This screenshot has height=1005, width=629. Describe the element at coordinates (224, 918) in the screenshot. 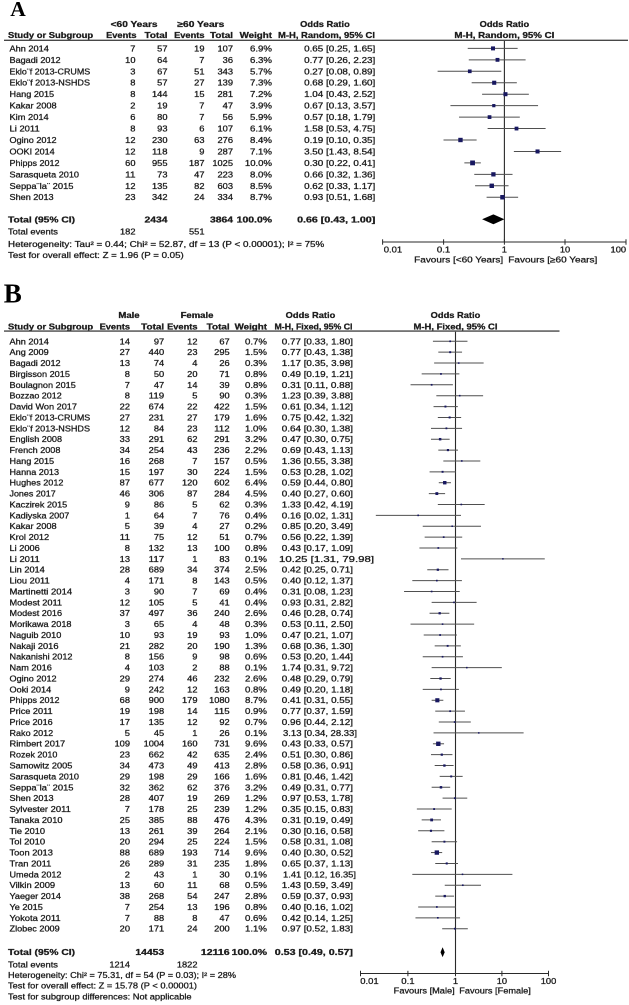

I see `svg-text: 47` at that location.